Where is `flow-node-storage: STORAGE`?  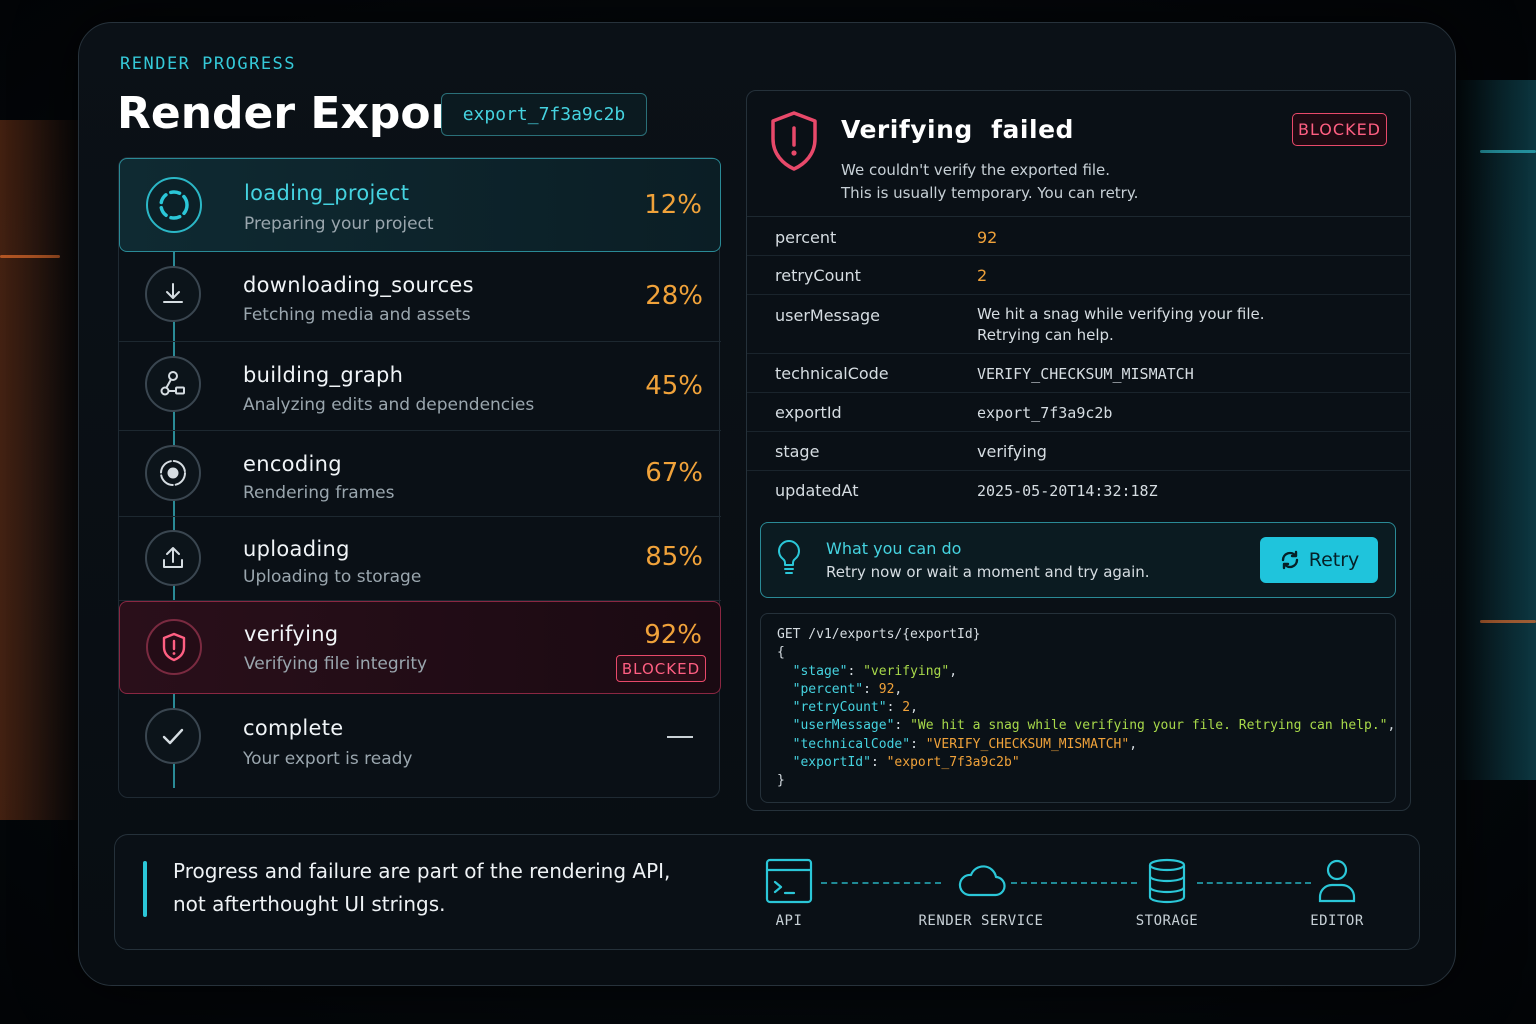 flow-node-storage: STORAGE is located at coordinates (1167, 893).